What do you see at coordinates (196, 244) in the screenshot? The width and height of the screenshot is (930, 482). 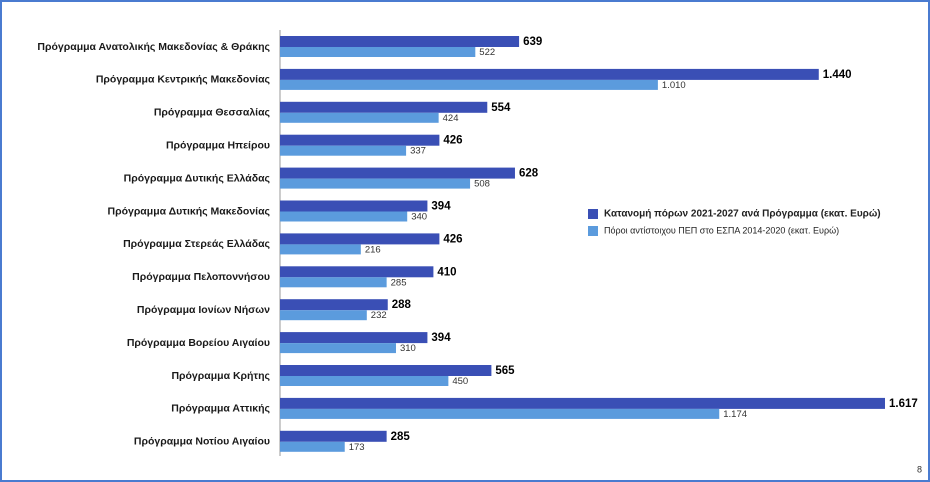 I see `category-label: Πρόγραμμα Στερεάς Ελλάδας` at bounding box center [196, 244].